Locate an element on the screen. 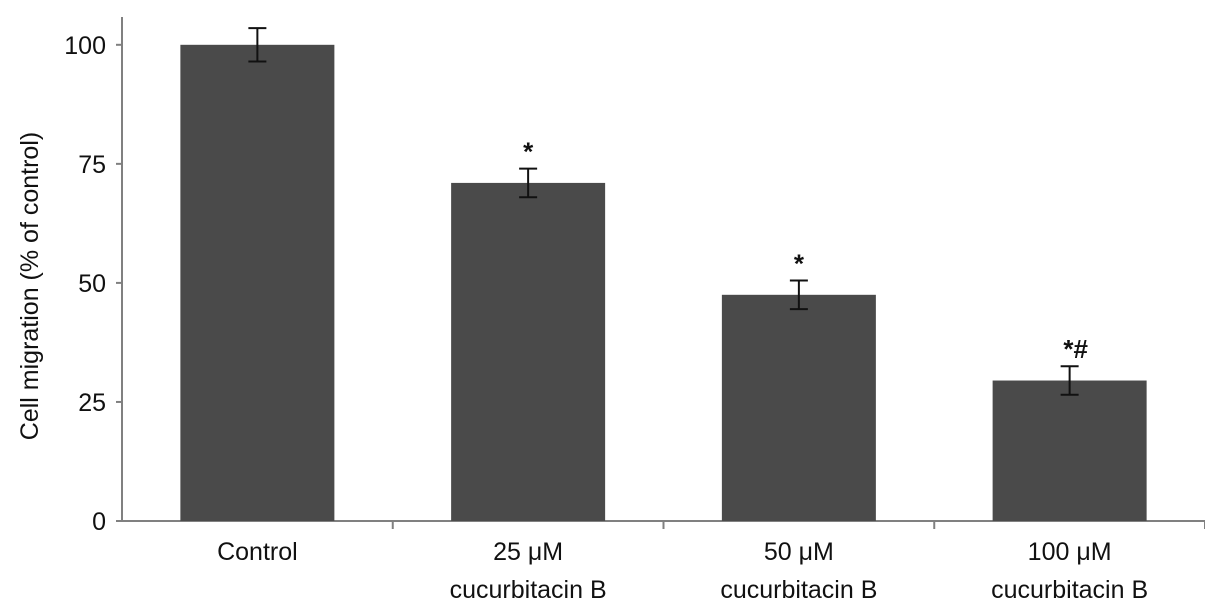  y-tick-label: 50 is located at coordinates (92, 284).